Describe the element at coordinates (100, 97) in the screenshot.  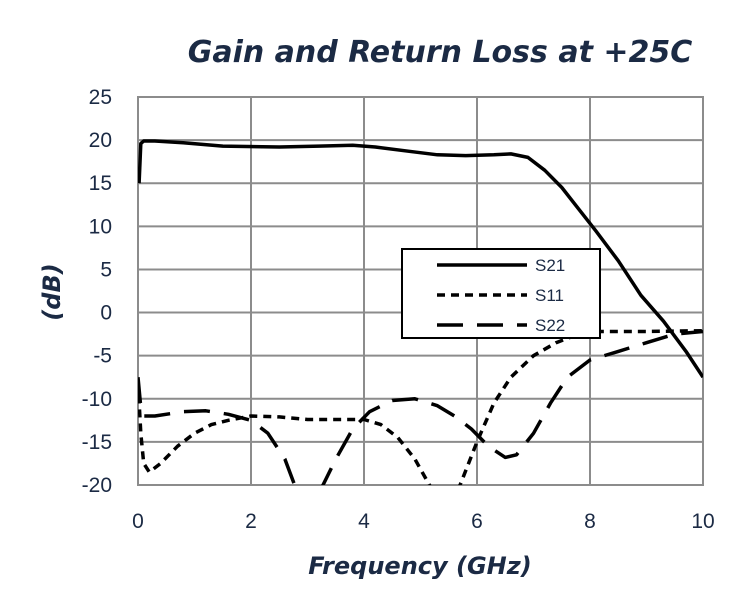
I see `y-tick-label: 25` at that location.